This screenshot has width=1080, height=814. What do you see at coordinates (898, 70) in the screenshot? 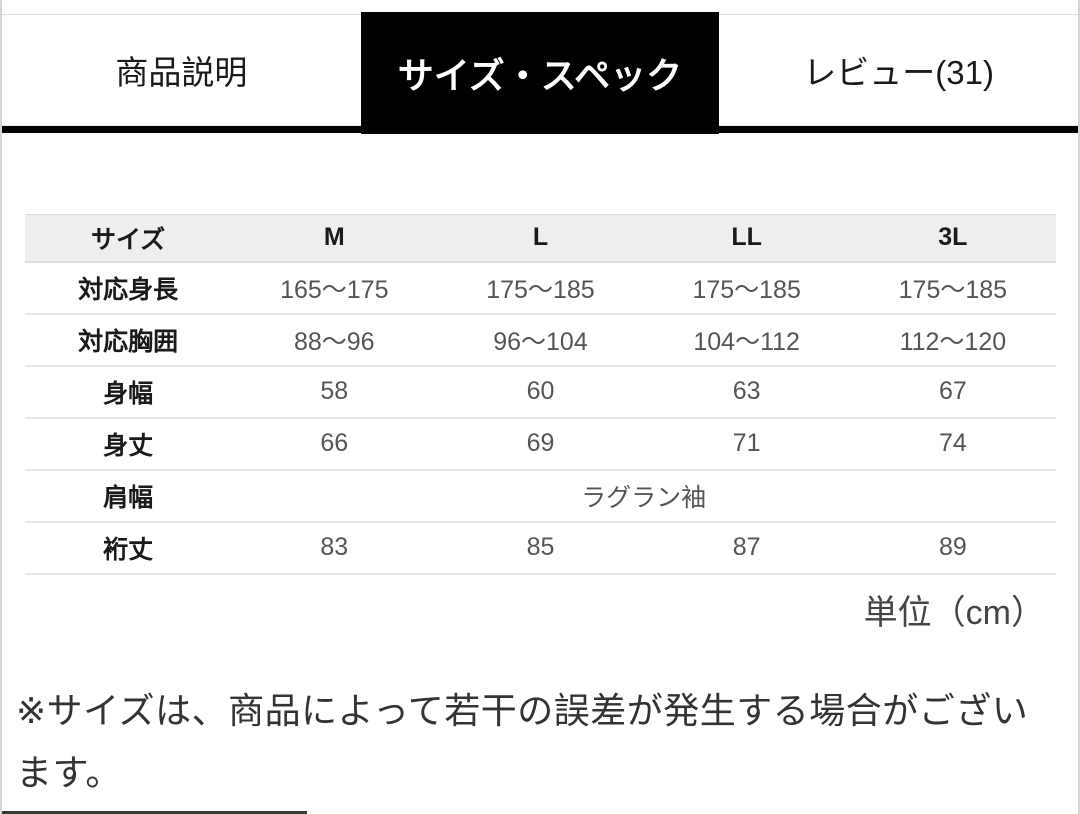
I see `tab-reviews: レビュー(31)` at bounding box center [898, 70].